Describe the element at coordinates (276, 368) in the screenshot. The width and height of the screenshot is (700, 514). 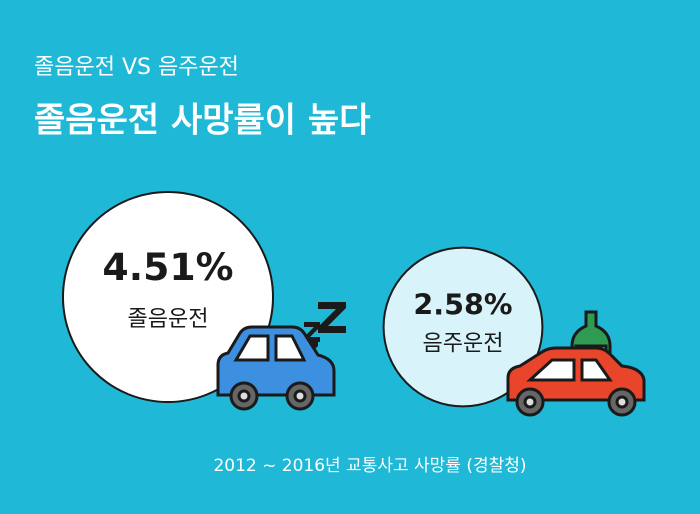
I see `blue-car` at that location.